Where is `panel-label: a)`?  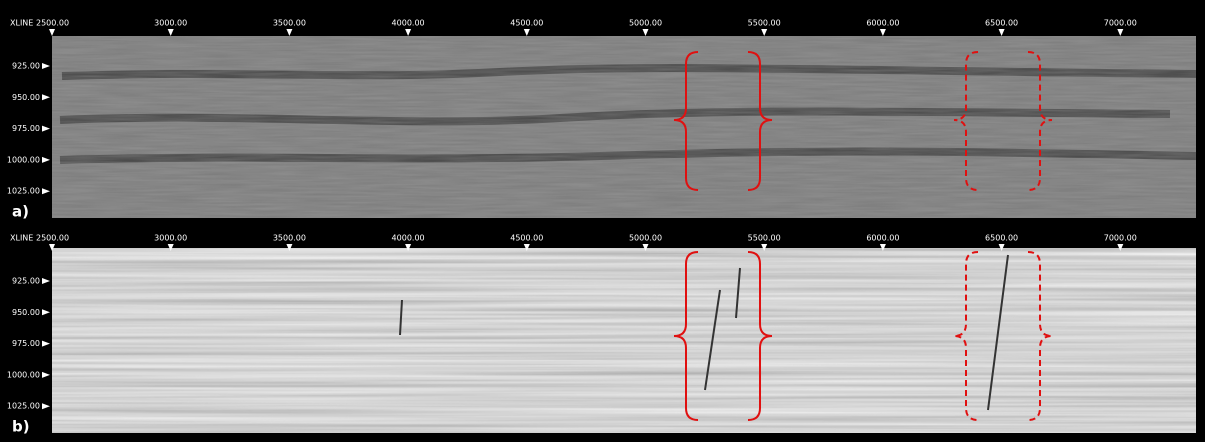
panel-label: a) is located at coordinates (20, 212).